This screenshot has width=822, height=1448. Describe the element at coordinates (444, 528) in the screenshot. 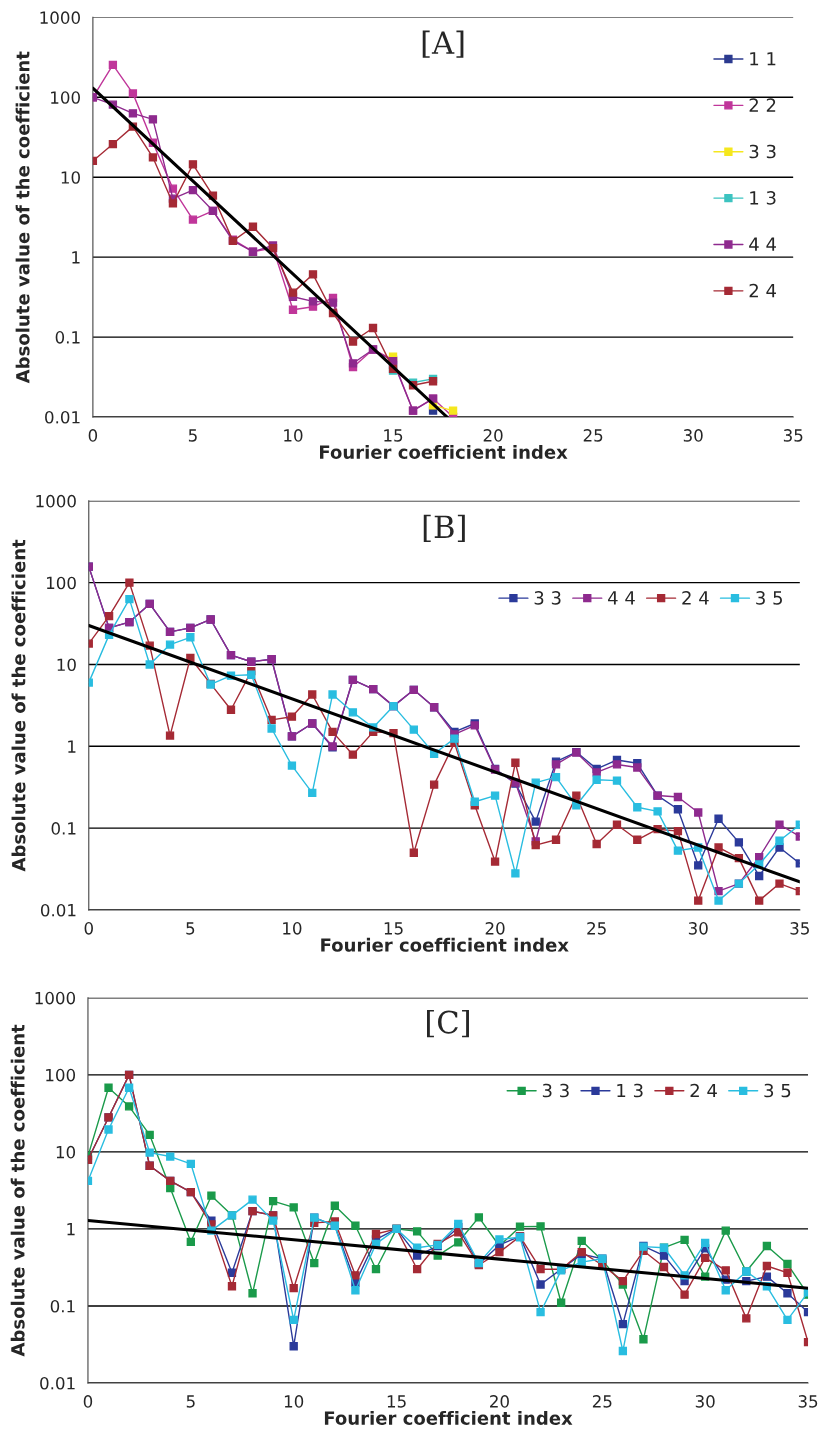

I see `chart-title: [B]` at that location.